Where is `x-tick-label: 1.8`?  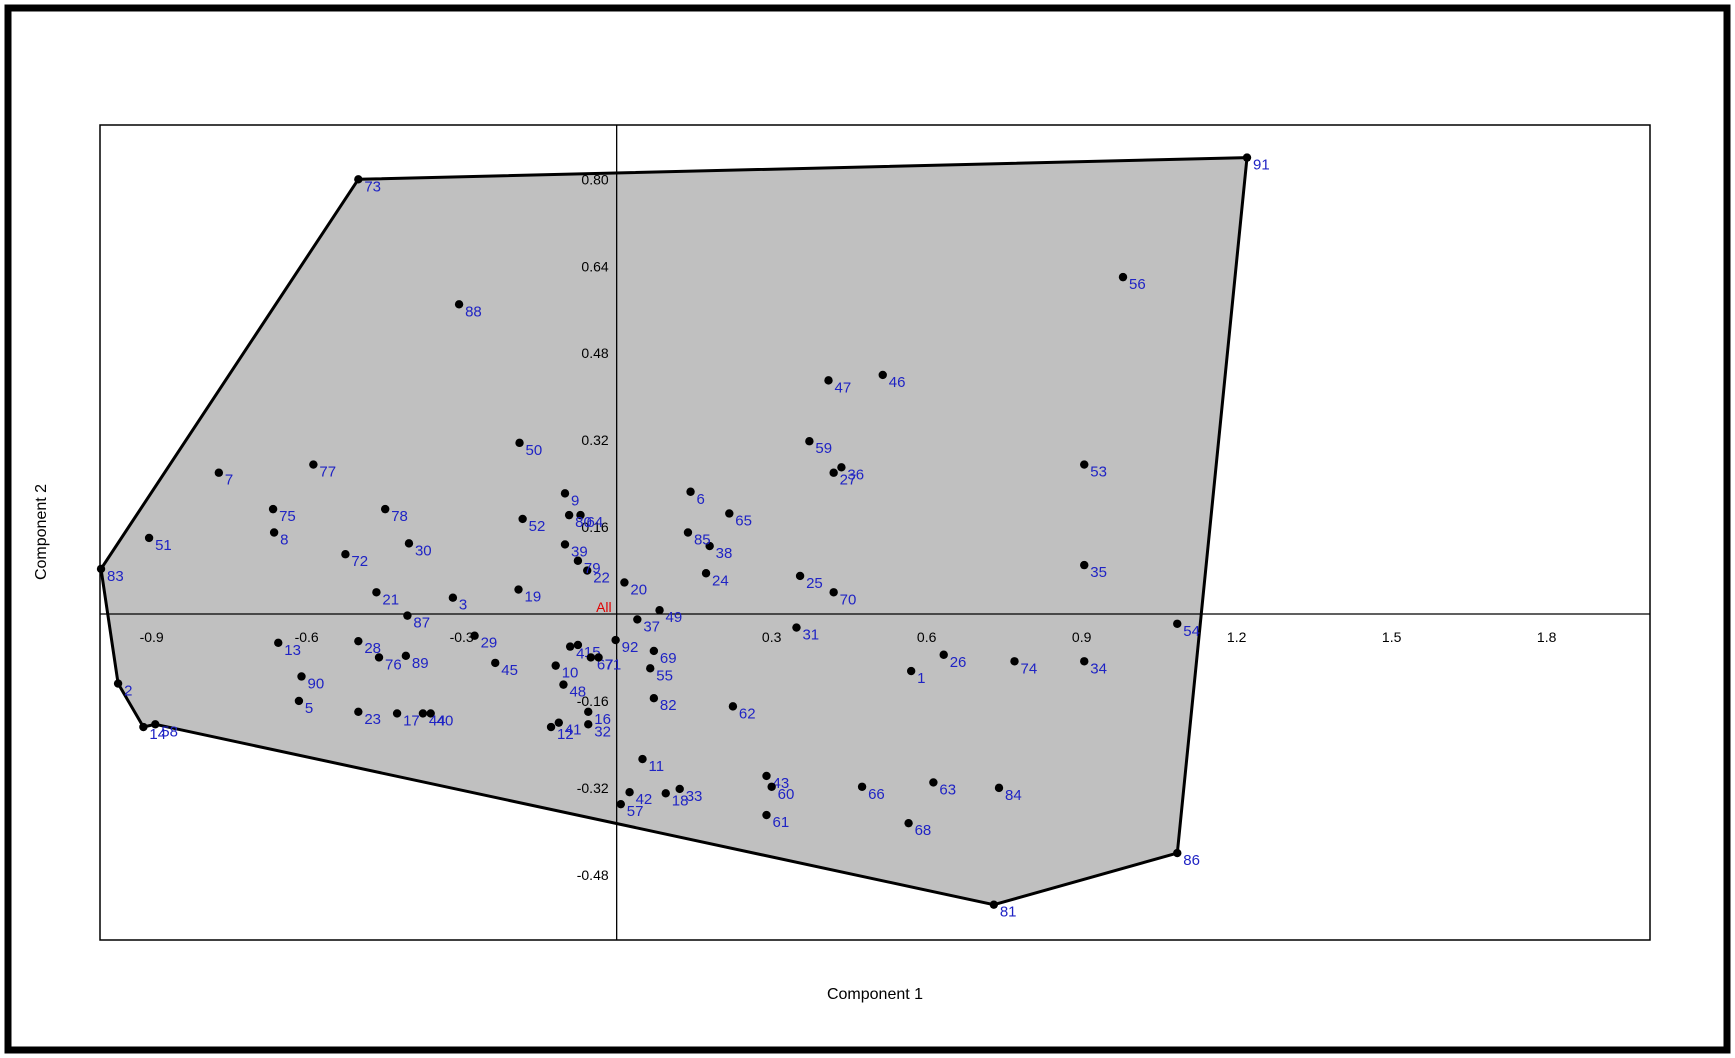 x-tick-label: 1.8 is located at coordinates (1547, 637).